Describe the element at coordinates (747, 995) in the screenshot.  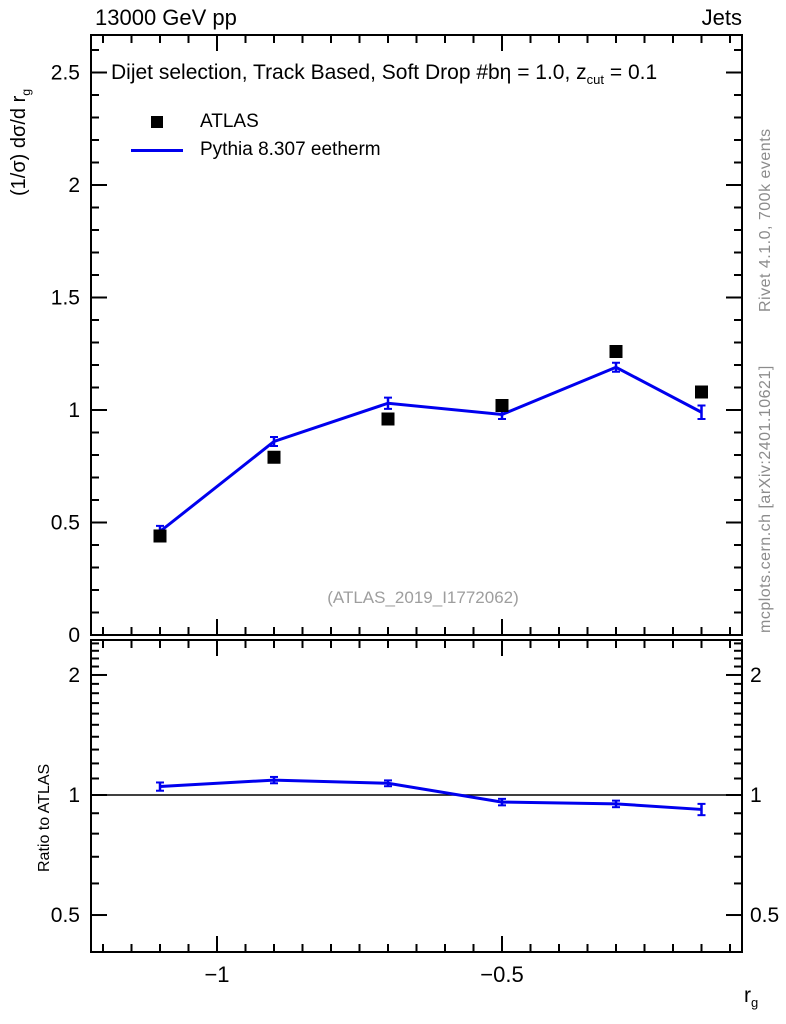
I see `x-axis-title-text: r` at that location.